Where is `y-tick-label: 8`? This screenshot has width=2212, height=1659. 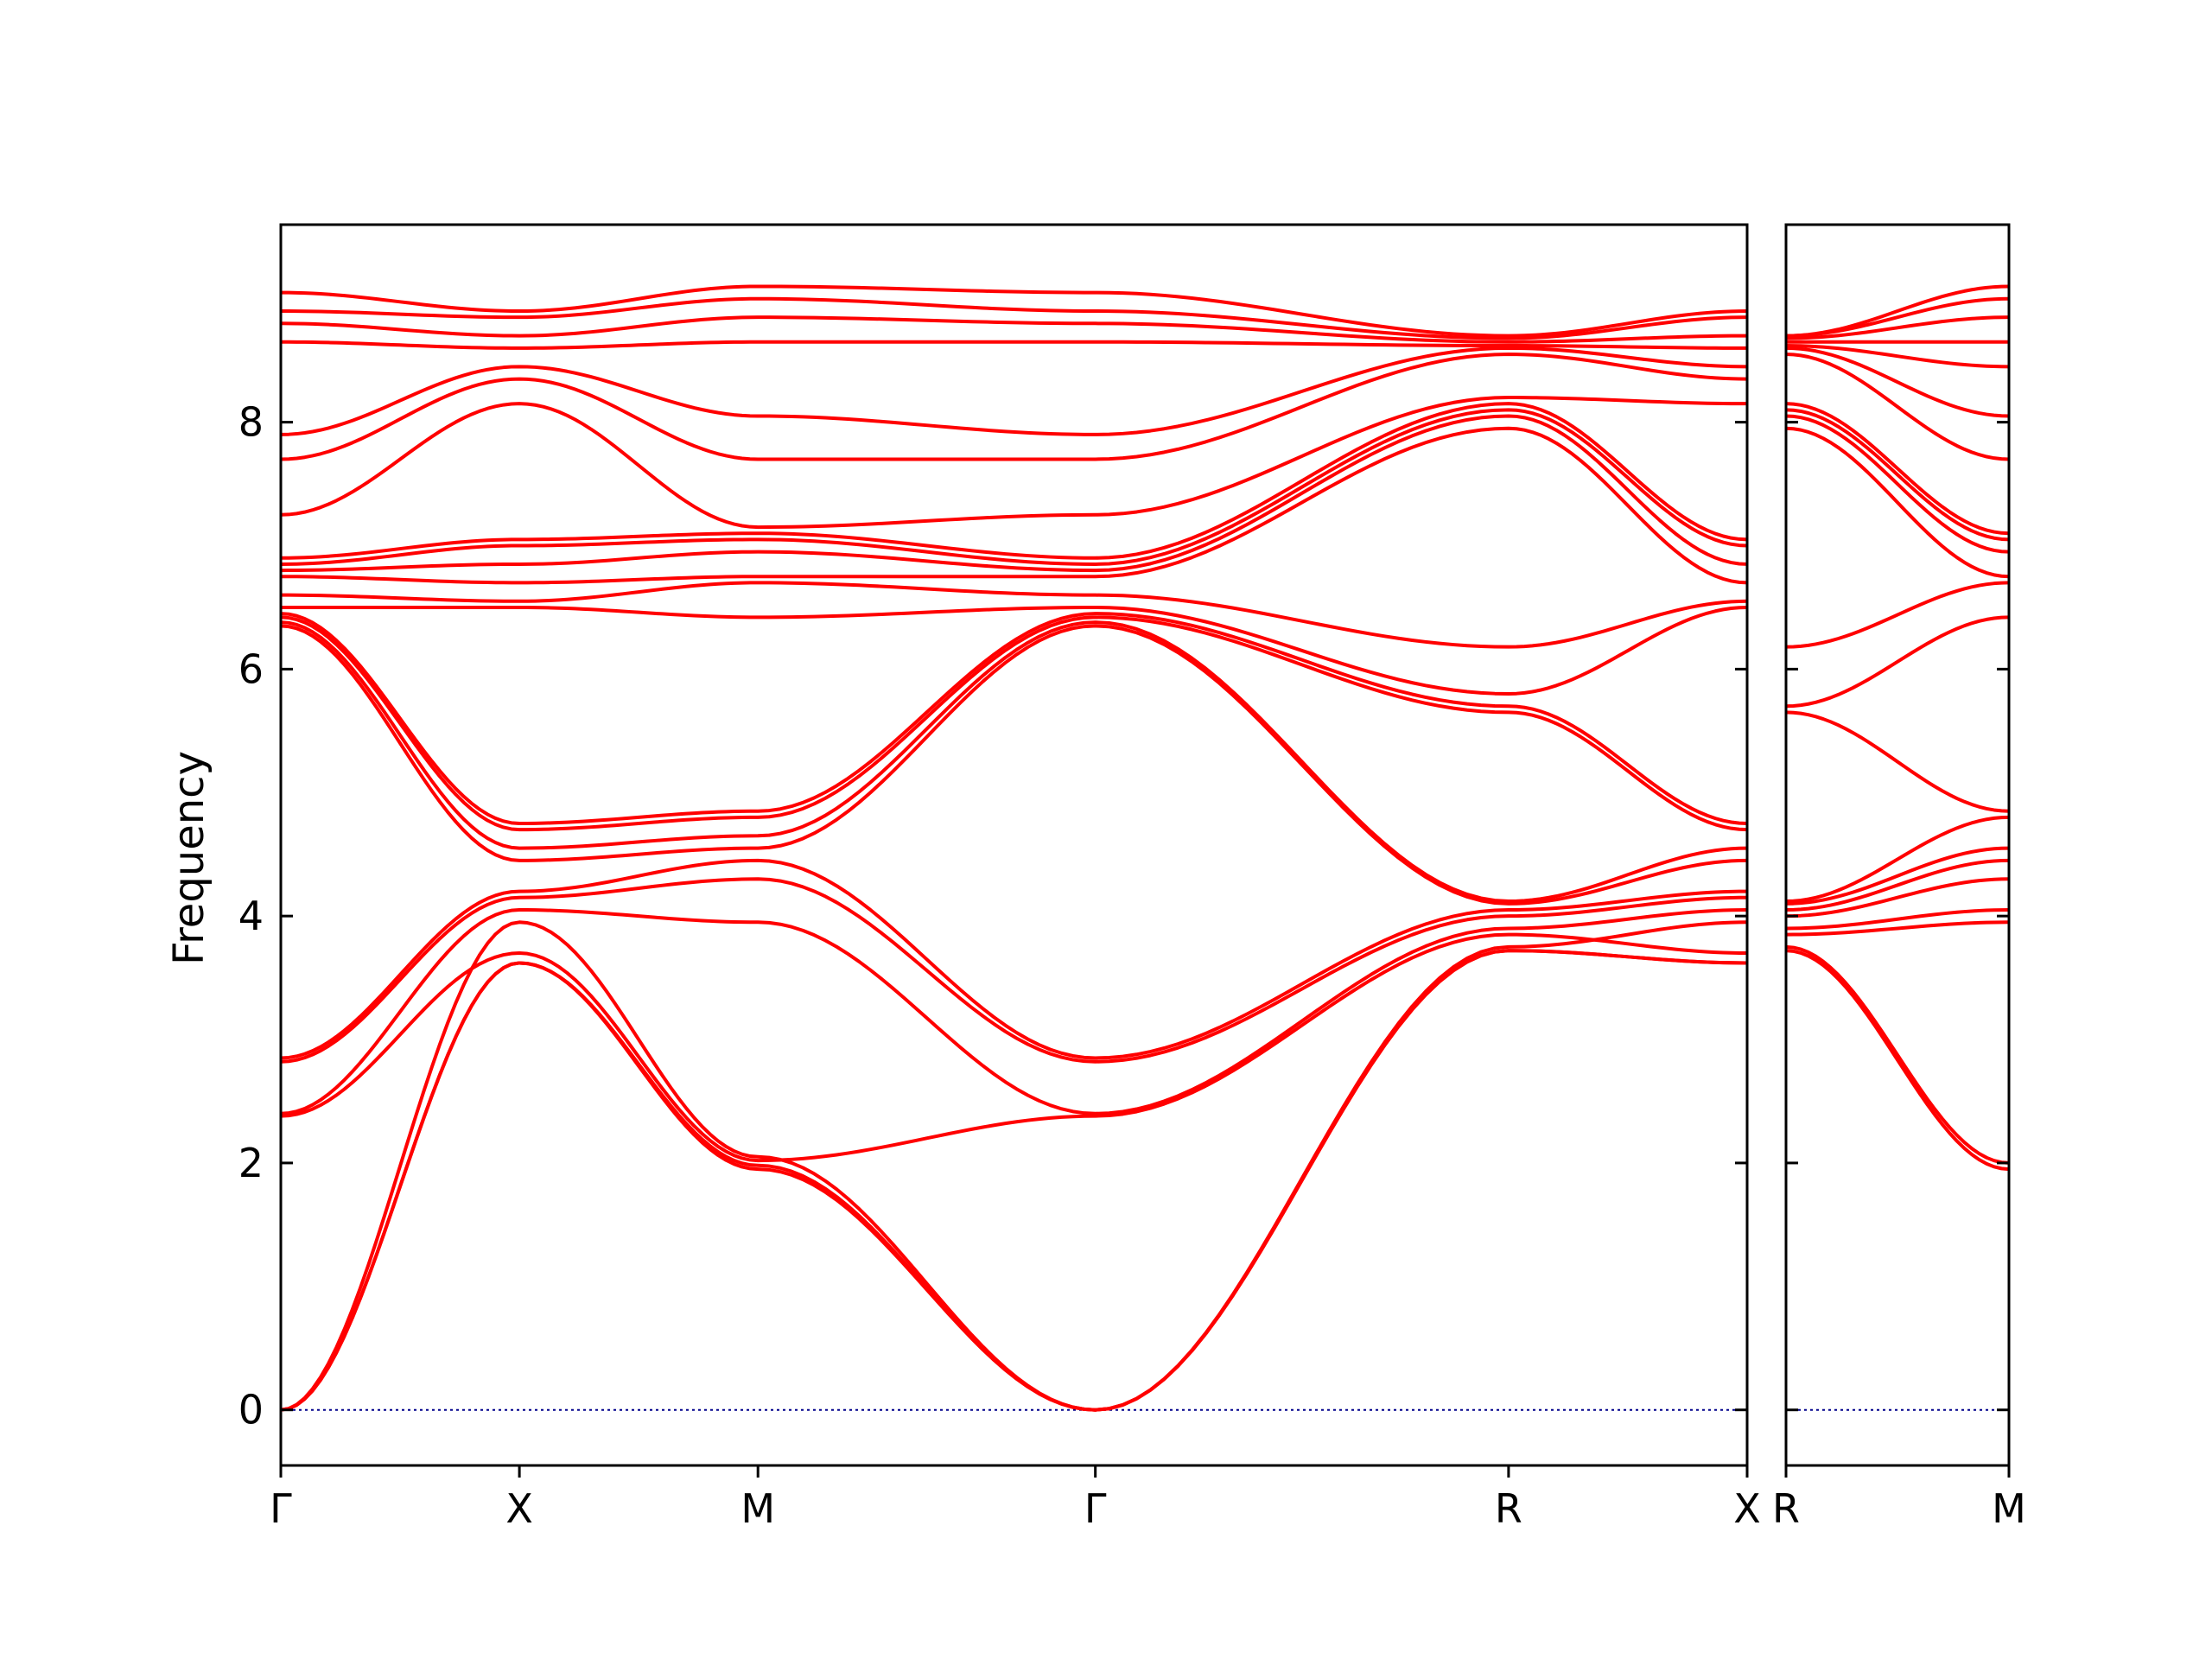 y-tick-label: 8 is located at coordinates (251, 422).